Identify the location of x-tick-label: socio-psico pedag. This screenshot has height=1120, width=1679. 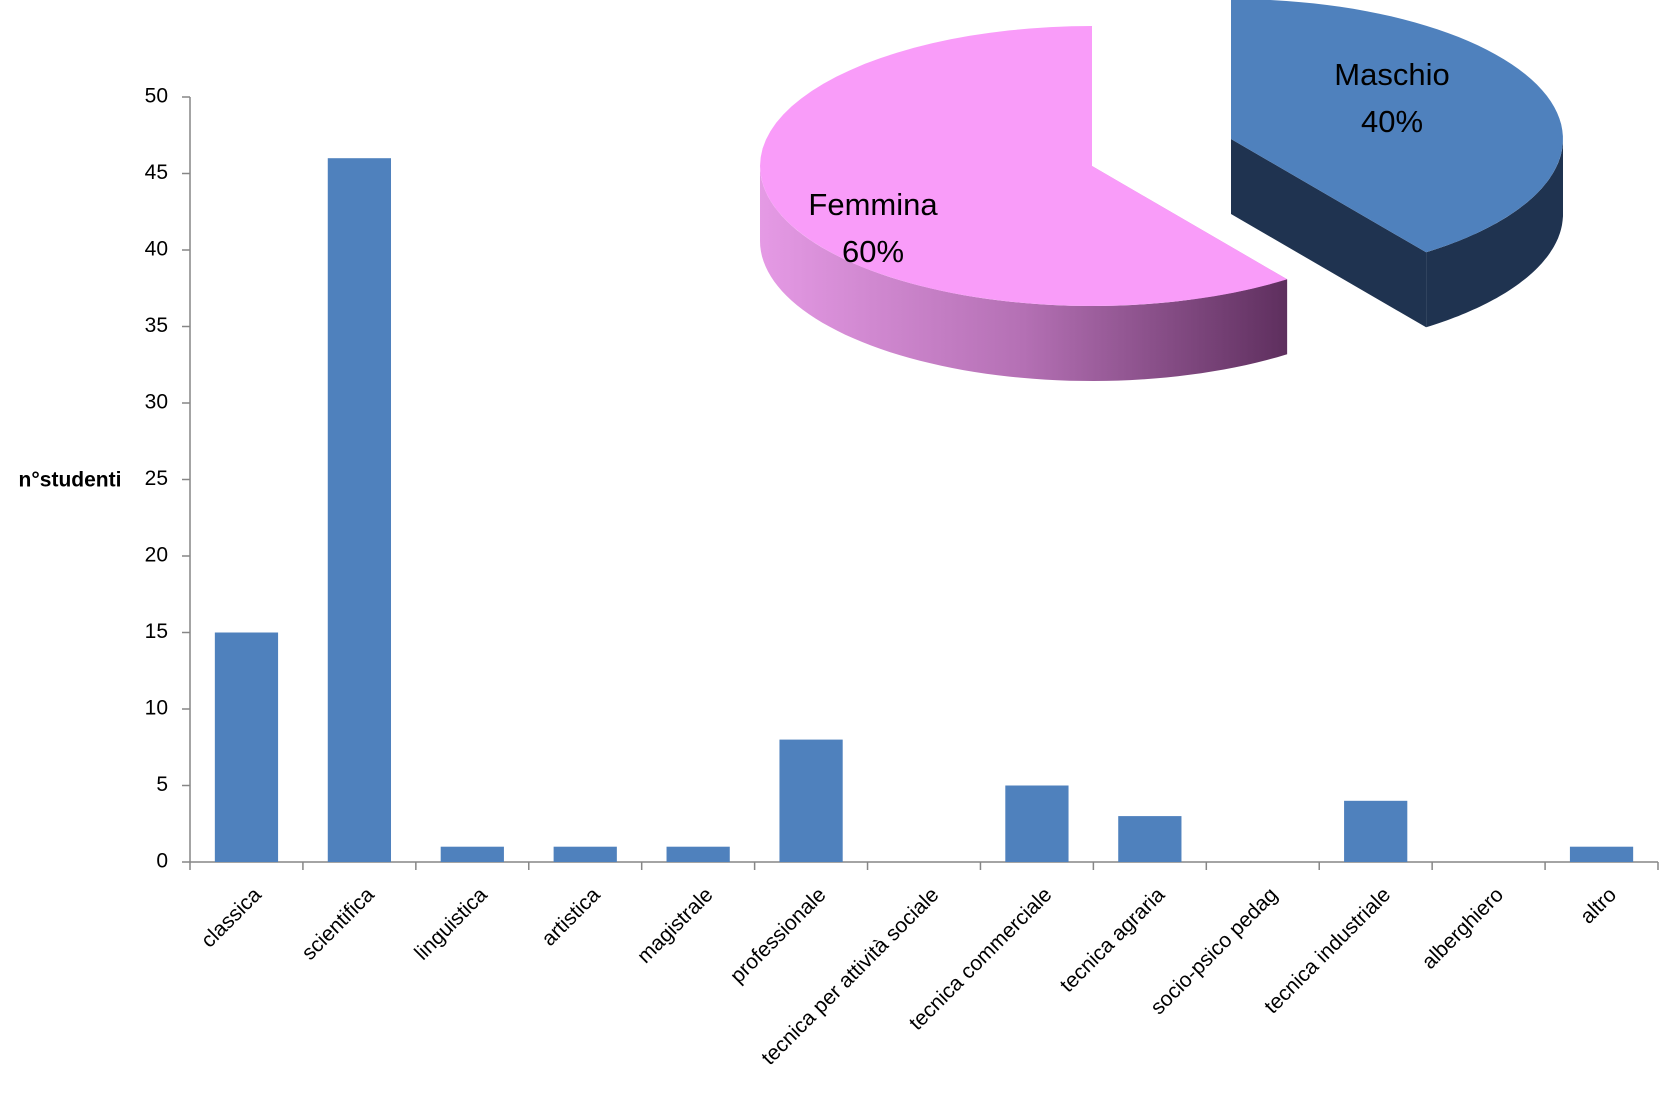
(1214, 951).